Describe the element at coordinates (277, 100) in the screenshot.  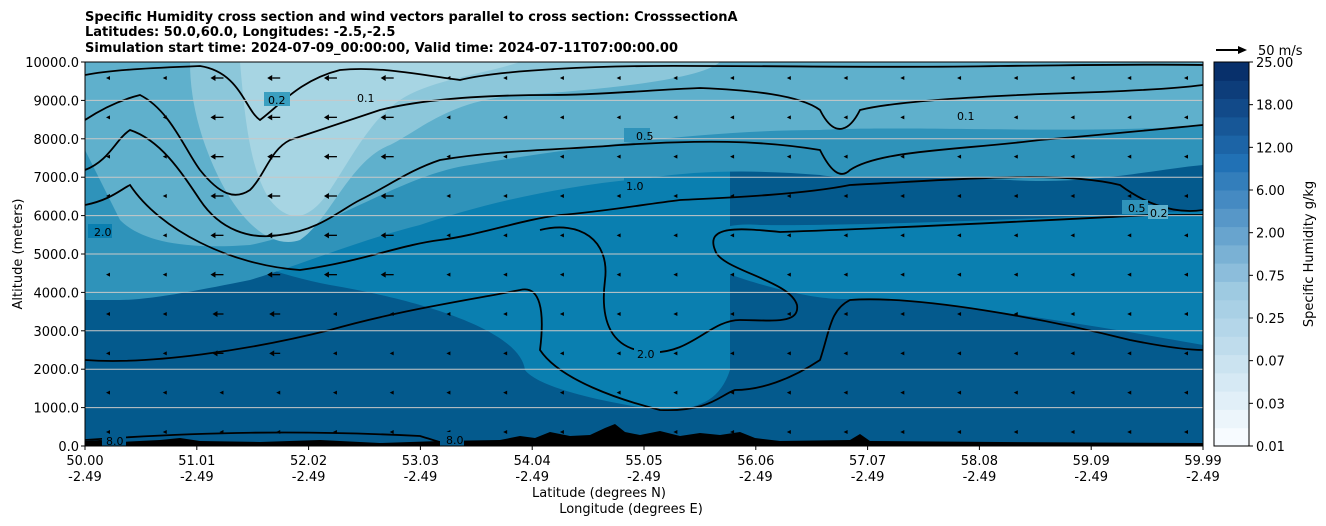
I see `contour-label-02-a: 0.2` at that location.